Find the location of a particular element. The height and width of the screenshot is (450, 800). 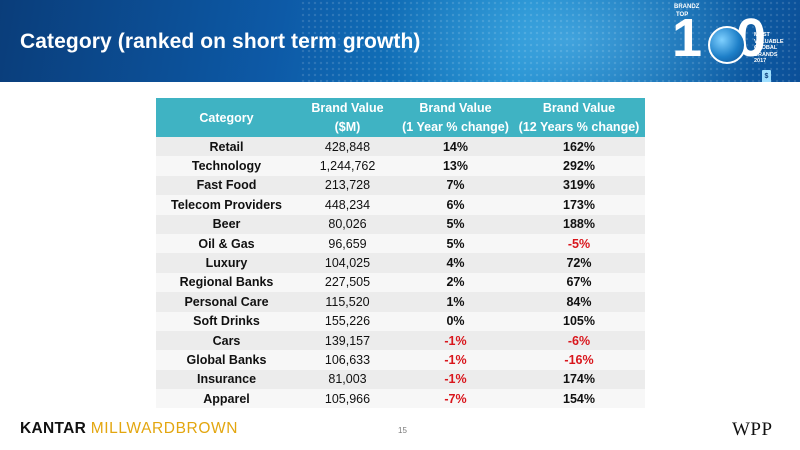

twelve-year-change-cell: -16% is located at coordinates (579, 360).